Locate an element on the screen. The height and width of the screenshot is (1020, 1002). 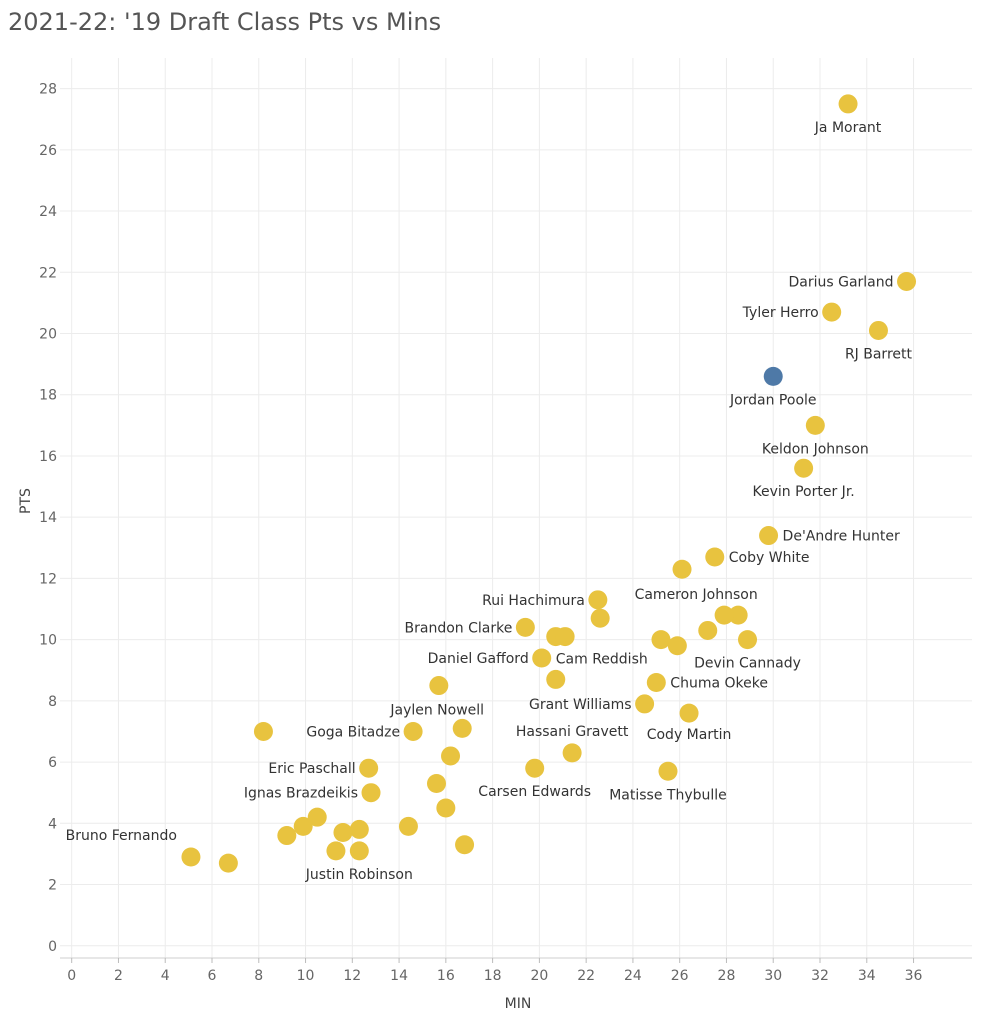
point-label: Jaylen Nowell is located at coordinates (436, 710).